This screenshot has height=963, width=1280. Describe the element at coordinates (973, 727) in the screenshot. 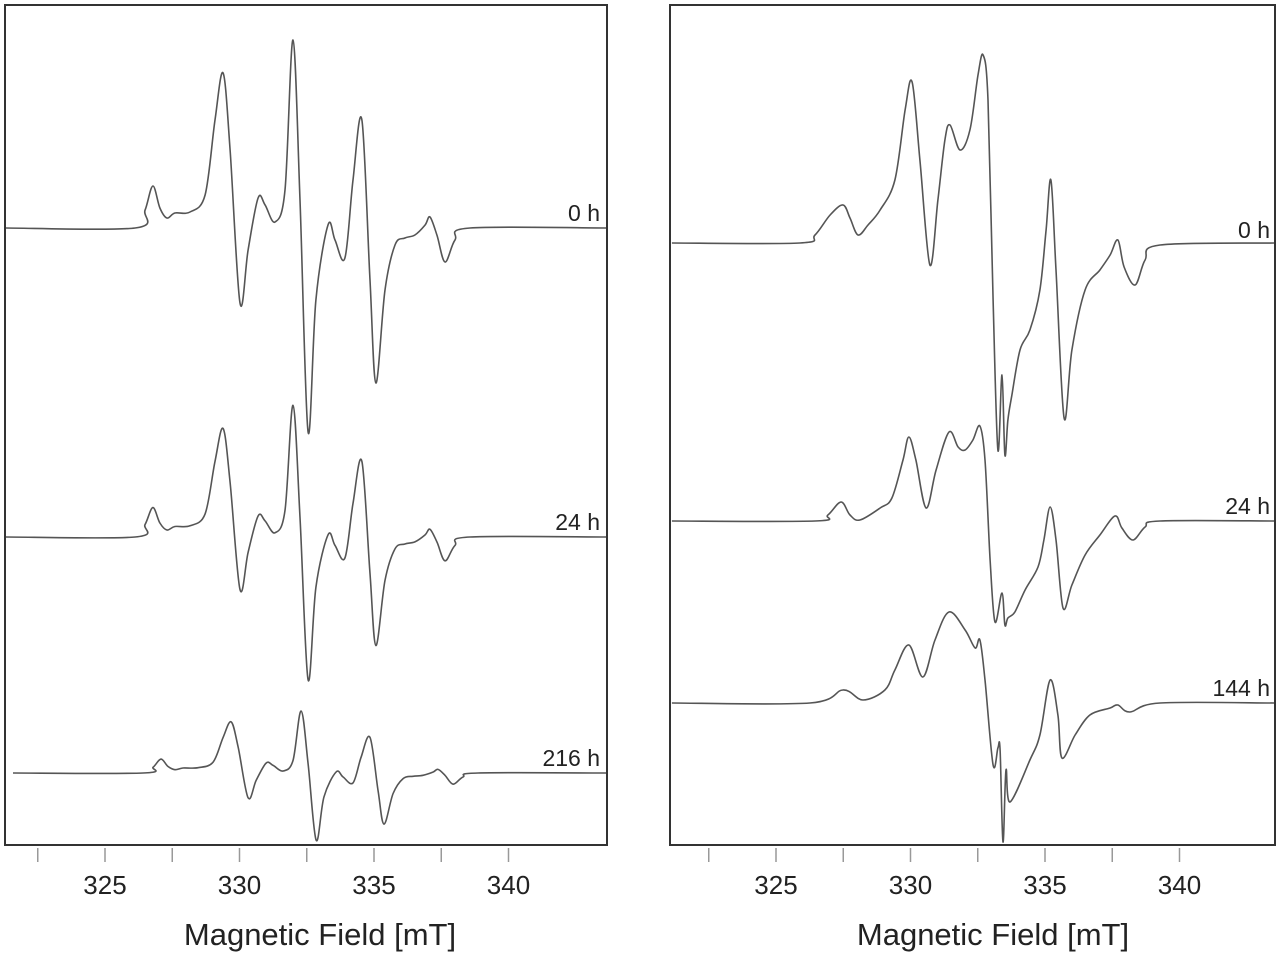

I see `right-spectrum-144h` at that location.